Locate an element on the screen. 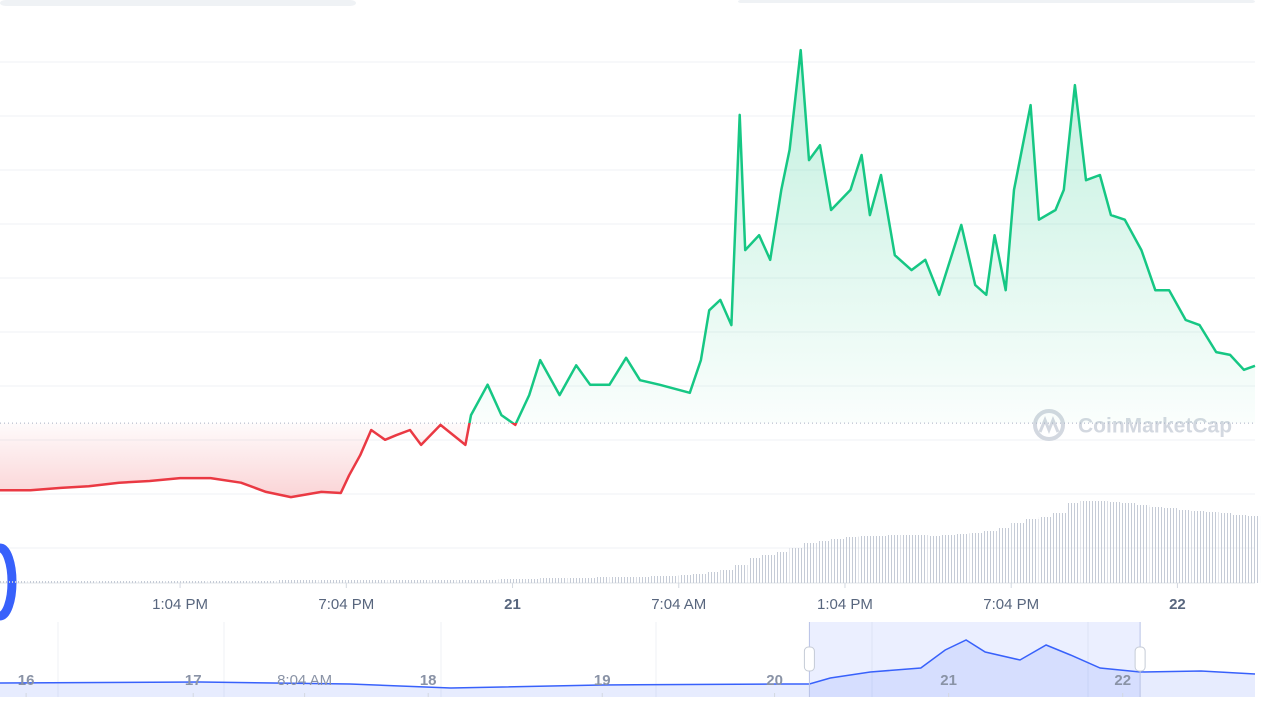 The height and width of the screenshot is (710, 1263). x-tick-label: 21 is located at coordinates (512, 604).